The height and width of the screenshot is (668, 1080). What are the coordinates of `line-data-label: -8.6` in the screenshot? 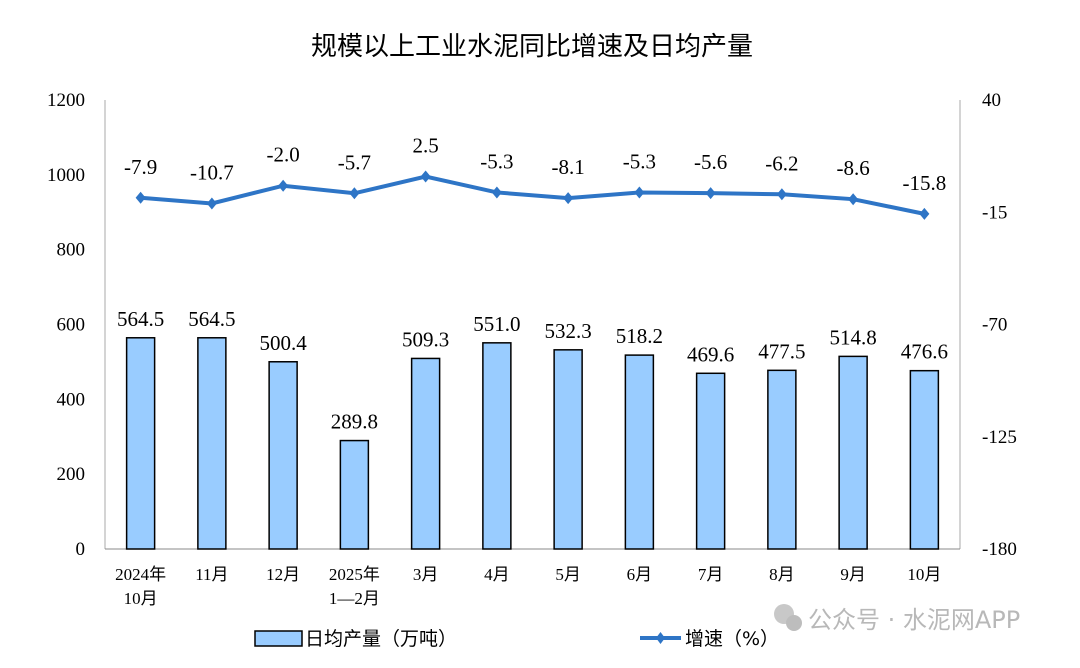 It's located at (853, 168).